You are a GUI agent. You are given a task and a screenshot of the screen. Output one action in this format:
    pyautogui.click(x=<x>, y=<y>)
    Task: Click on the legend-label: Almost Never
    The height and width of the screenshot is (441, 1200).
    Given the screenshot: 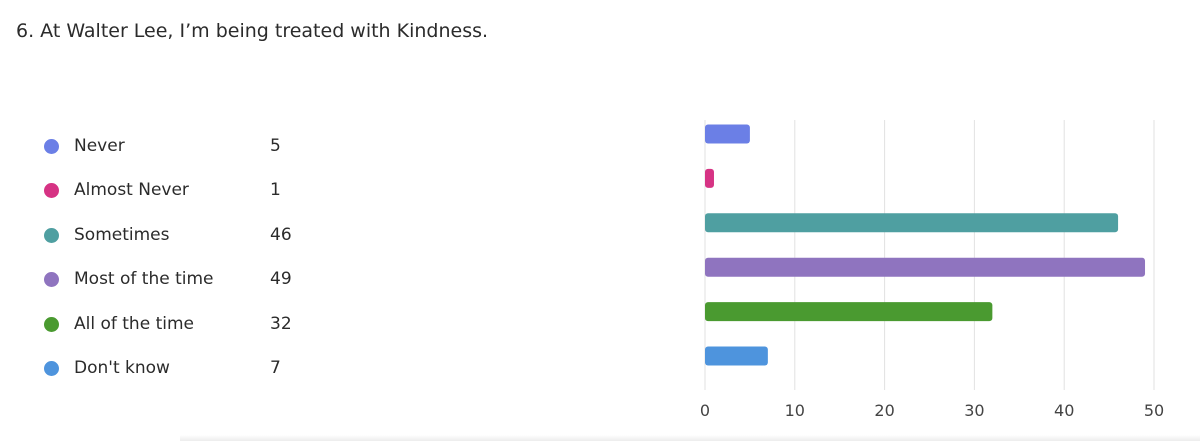 What is the action you would take?
    pyautogui.click(x=131, y=190)
    